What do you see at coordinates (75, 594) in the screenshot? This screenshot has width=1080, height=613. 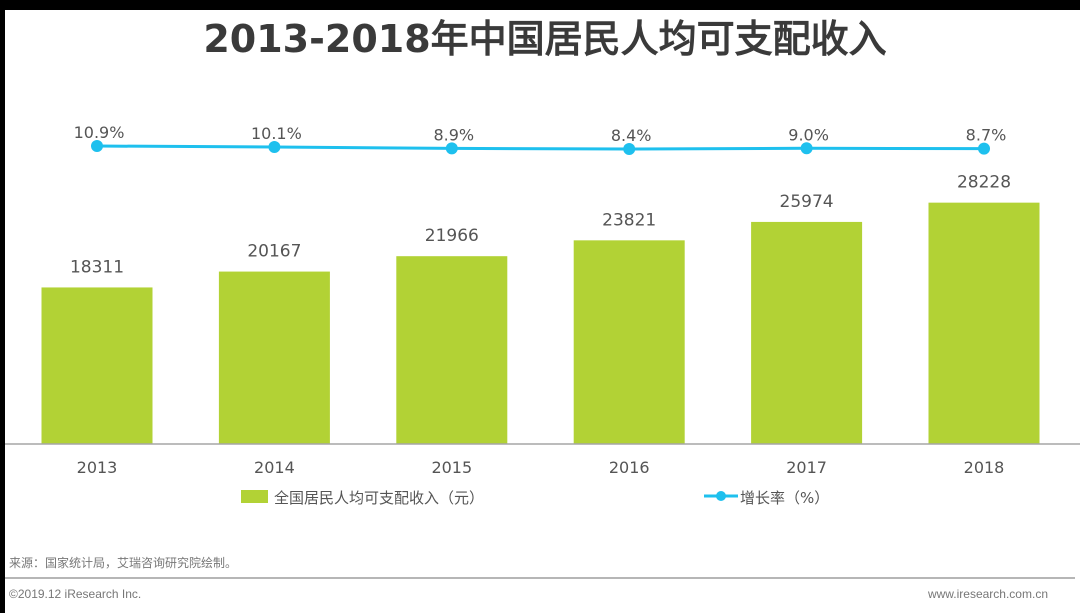 I see `footer-copyright: ©2019.12 iResearch Inc.` at bounding box center [75, 594].